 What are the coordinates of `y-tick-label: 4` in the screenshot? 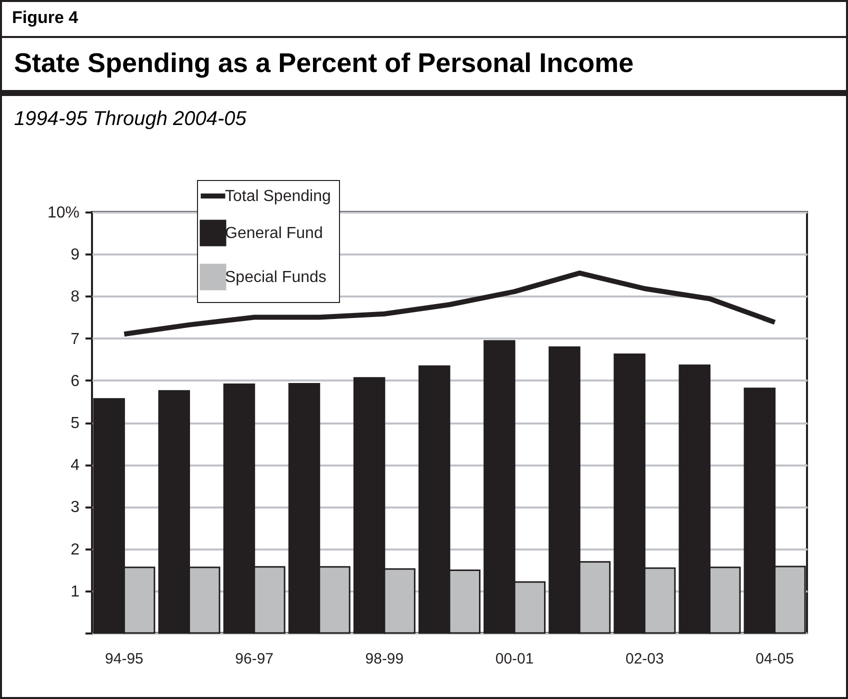 It's located at (75, 465).